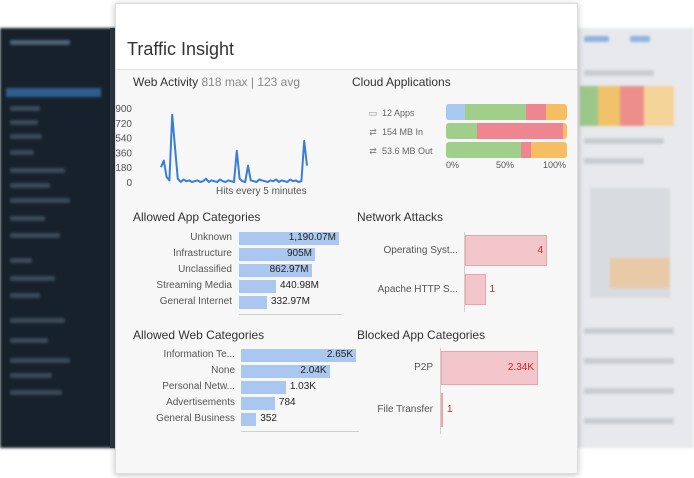 The width and height of the screenshot is (694, 478). I want to click on web-activity-title: Web Activity 818 max | 123 avg, so click(216, 82).